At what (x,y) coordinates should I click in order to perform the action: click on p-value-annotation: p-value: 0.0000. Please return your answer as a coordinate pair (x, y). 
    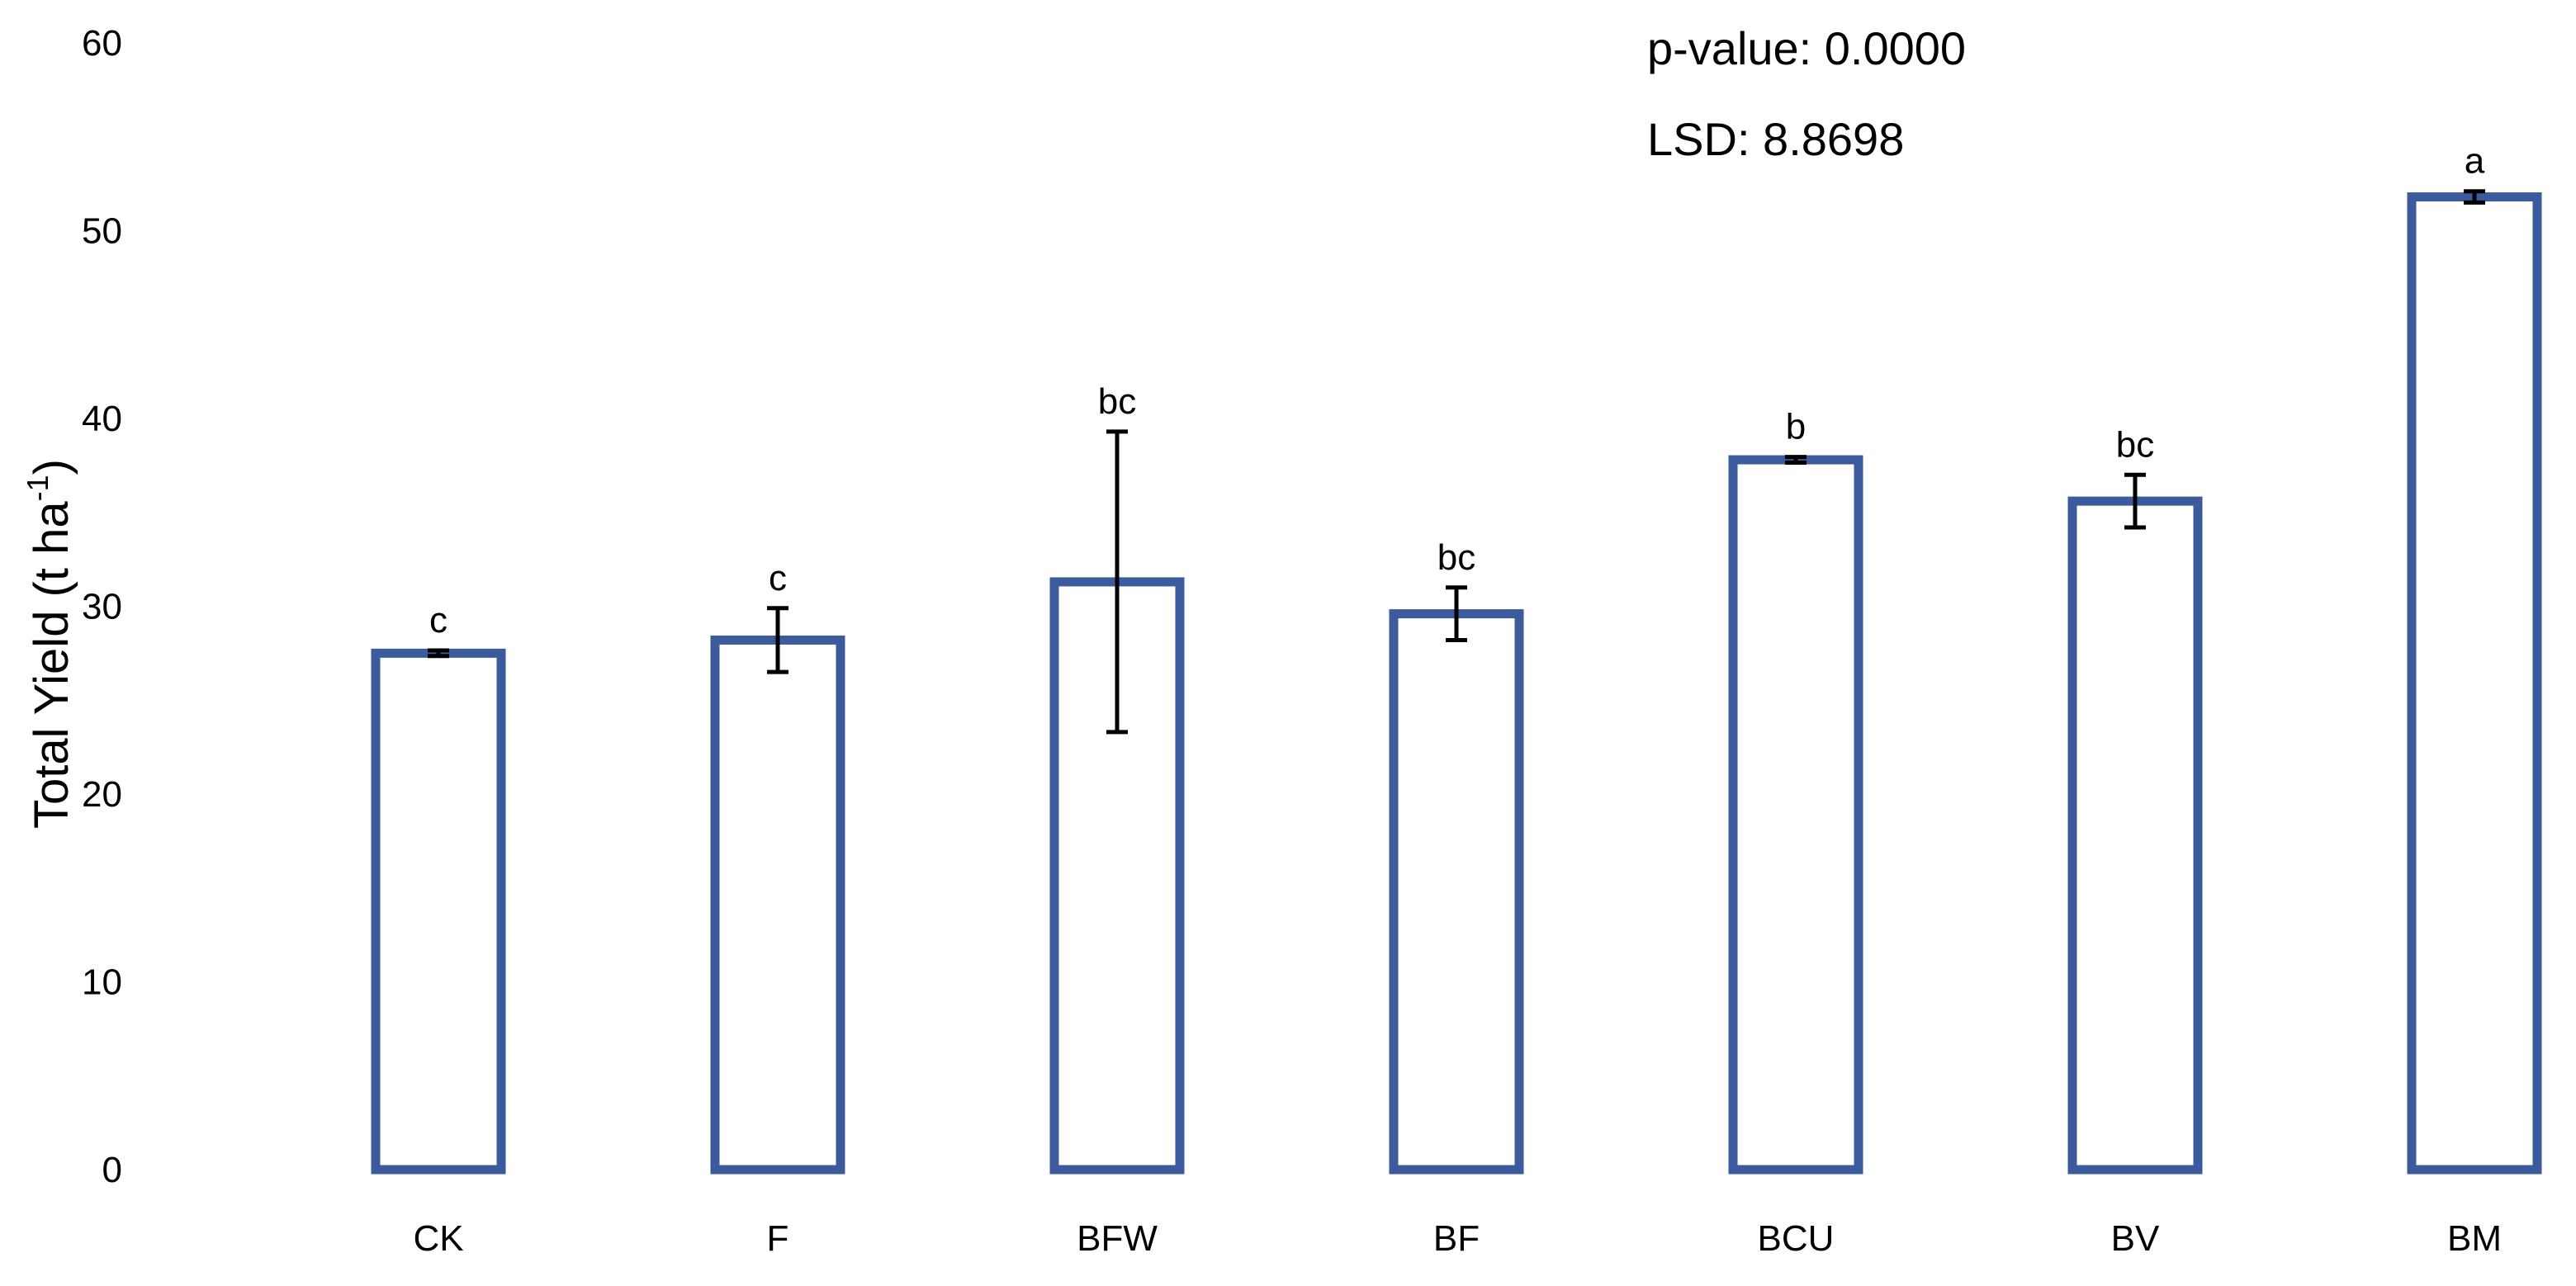
    Looking at the image, I should click on (1806, 48).